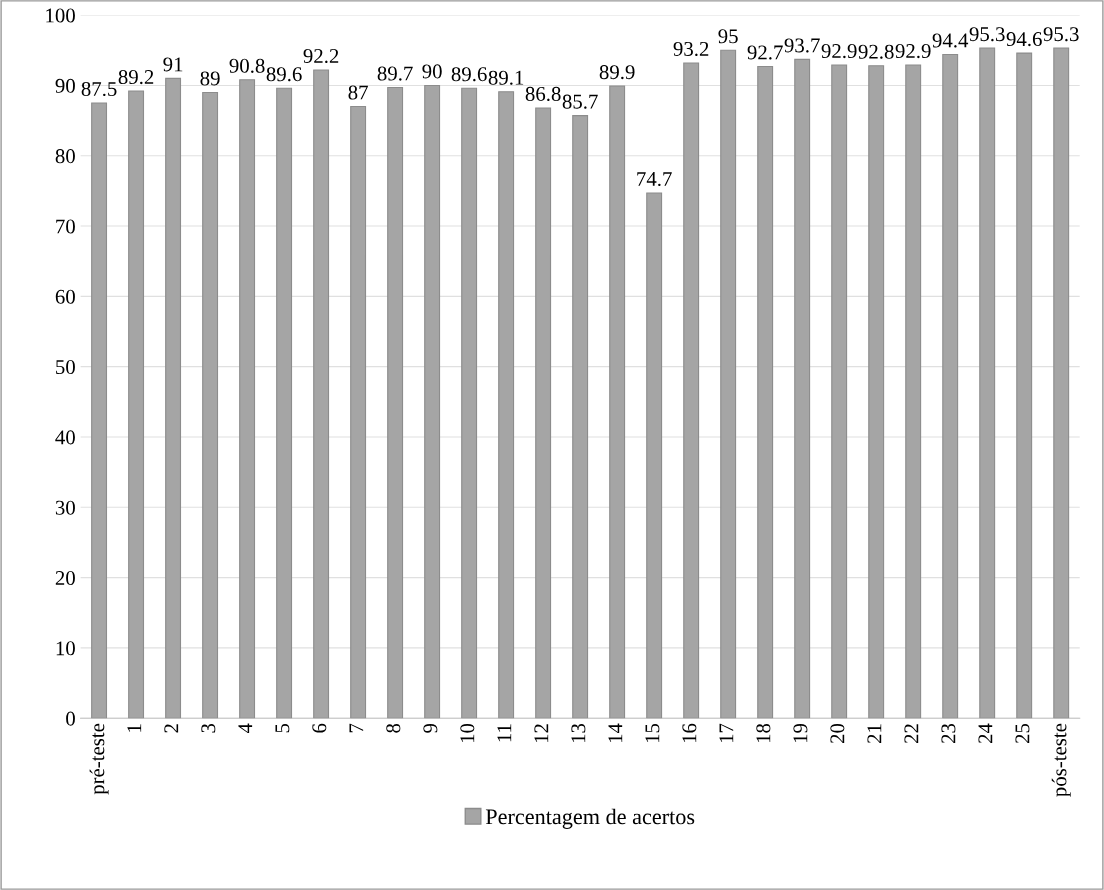 This screenshot has height=890, width=1104. Describe the element at coordinates (136, 77) in the screenshot. I see `data-label: 89.2` at that location.